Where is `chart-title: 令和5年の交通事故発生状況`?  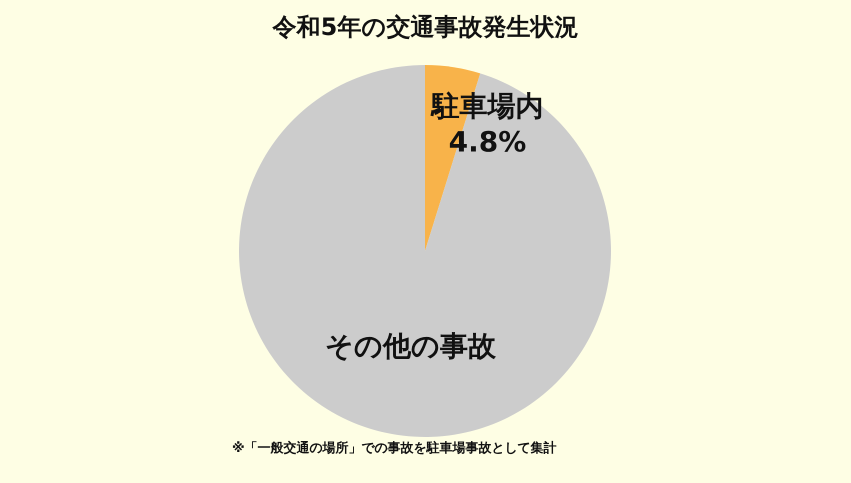
chart-title: 令和5年の交通事故発生状況 is located at coordinates (425, 27).